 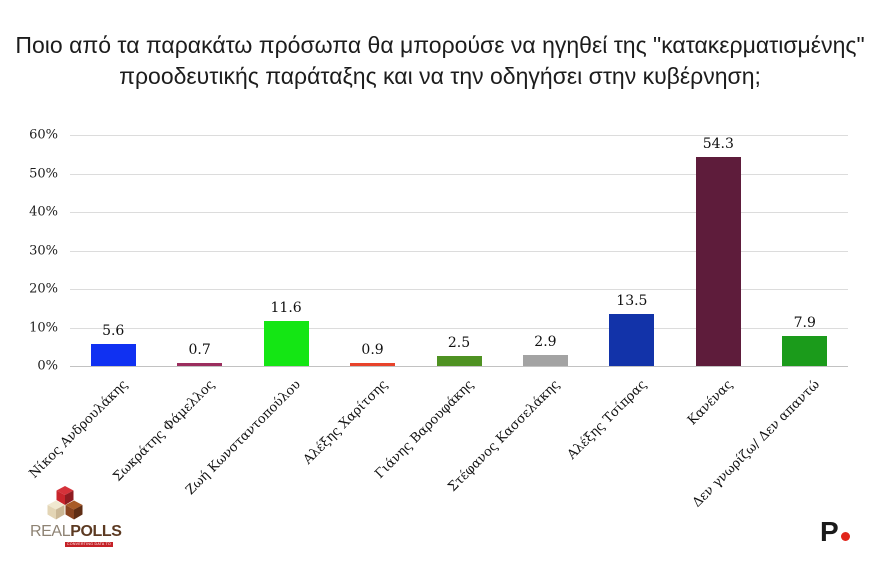 I want to click on category-label: Ζωή Κωνσταντοπούλου, so click(x=244, y=438).